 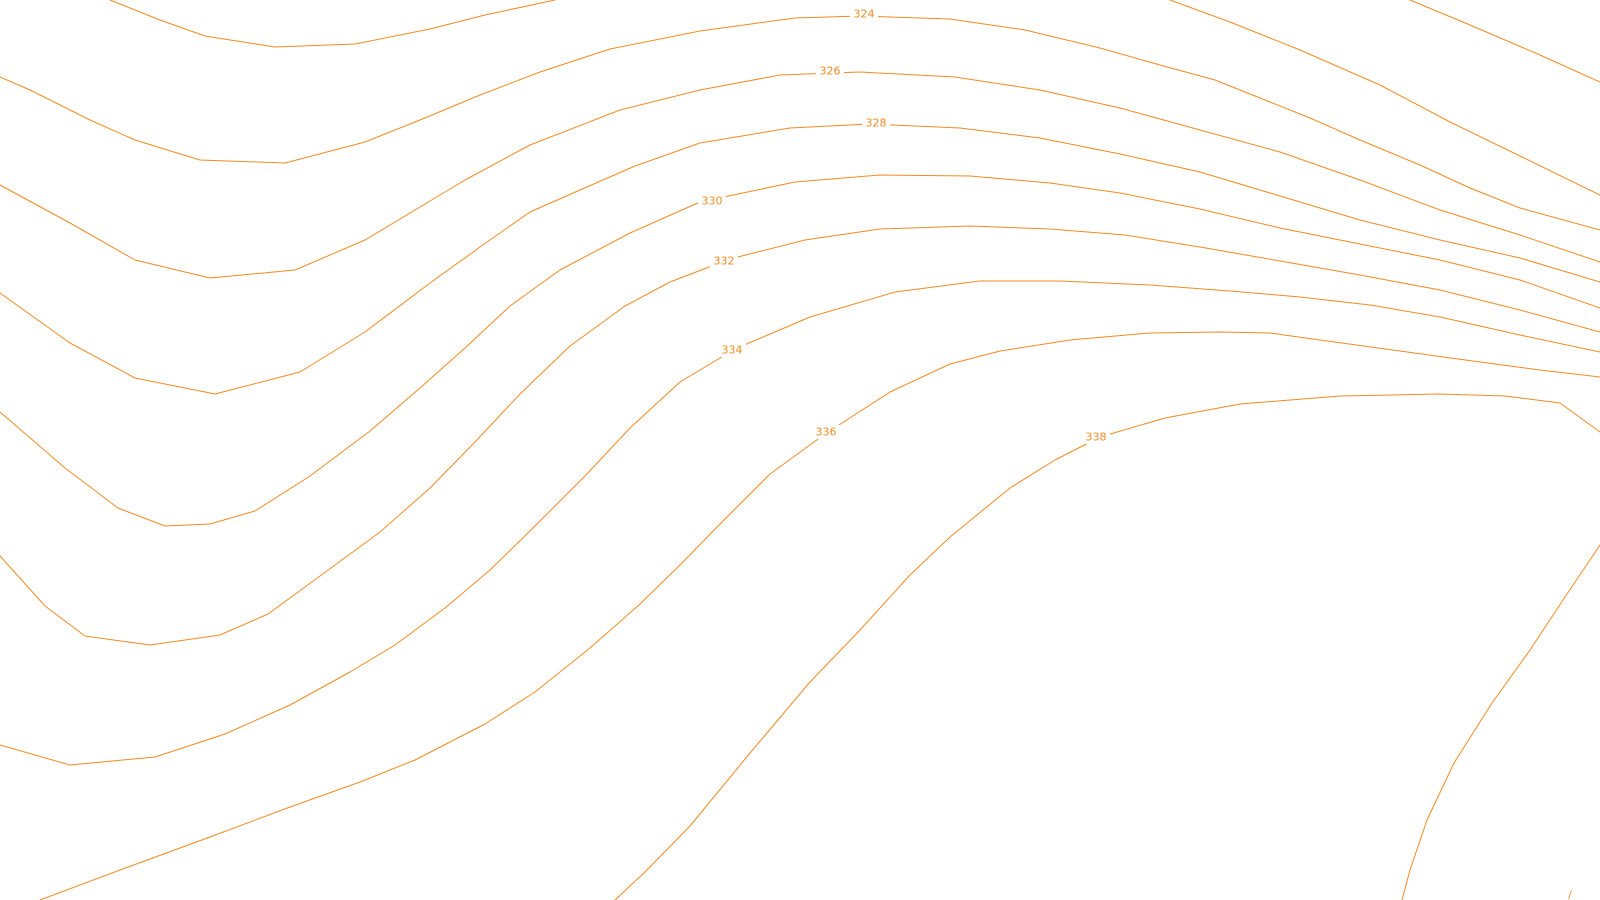 I want to click on contour-line-322-left, so click(x=332, y=24).